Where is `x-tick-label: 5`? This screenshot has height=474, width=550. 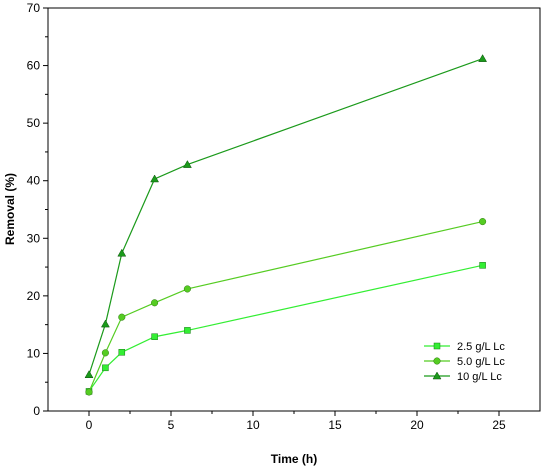 x-tick-label: 5 is located at coordinates (171, 425).